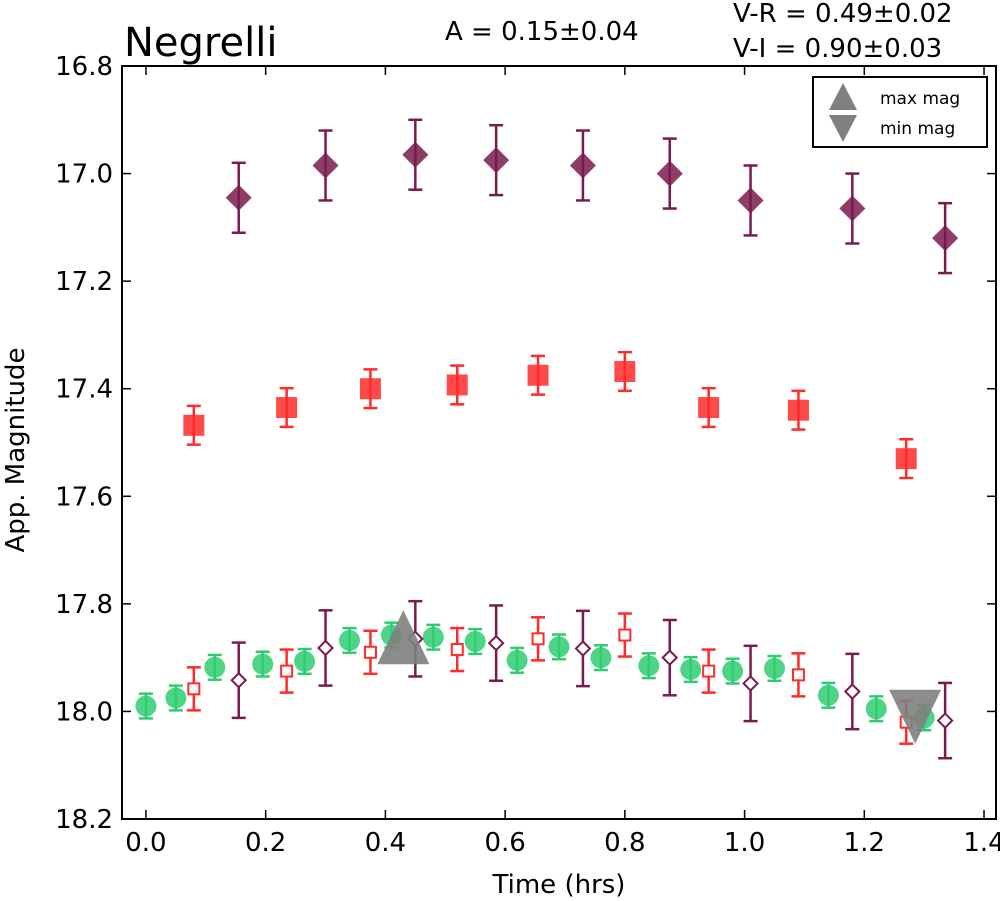 The image size is (1000, 901). Describe the element at coordinates (843, 96) in the screenshot. I see `legend-max-mag-icon` at that location.